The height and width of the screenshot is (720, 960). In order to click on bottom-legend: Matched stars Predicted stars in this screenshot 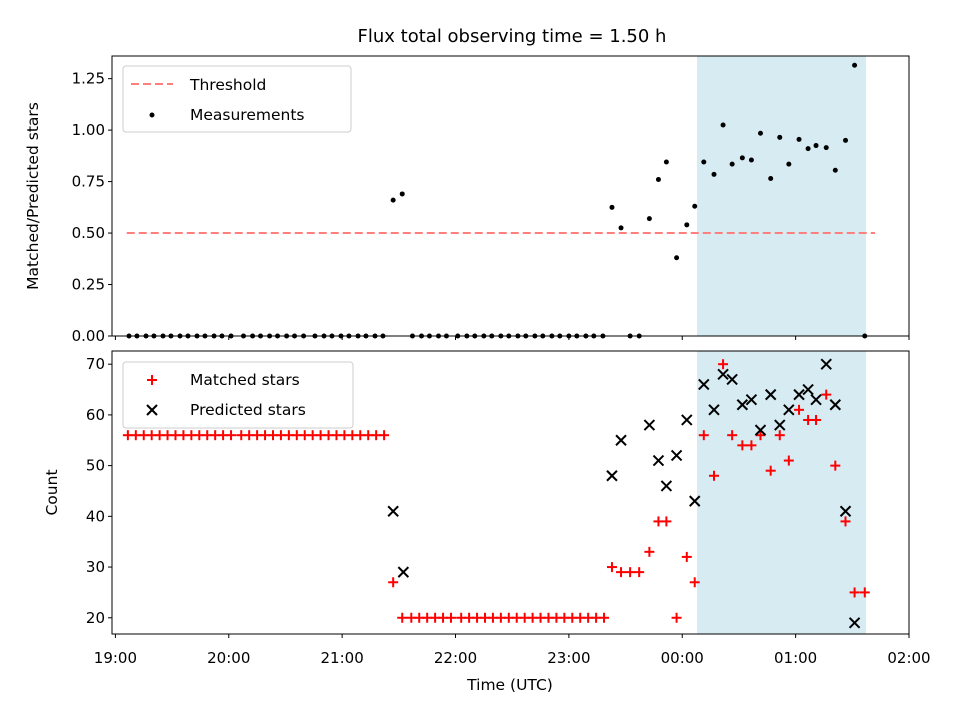, I will do `click(238, 395)`.